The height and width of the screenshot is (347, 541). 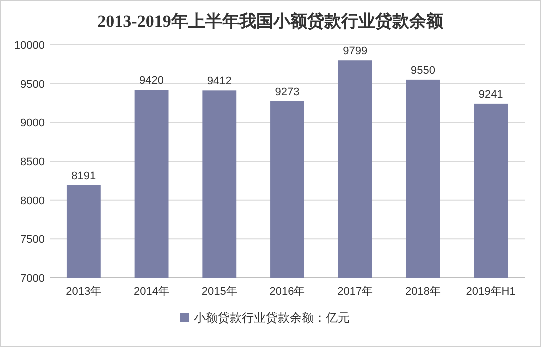 I want to click on y-tick-label: 9500, so click(x=32, y=84).